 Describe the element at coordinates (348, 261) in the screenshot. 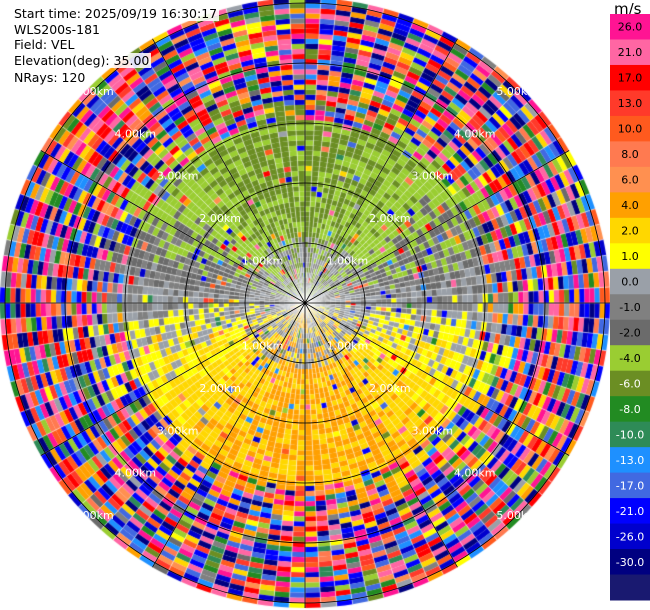

I see `ring-label-1km-1: 1.00km` at that location.